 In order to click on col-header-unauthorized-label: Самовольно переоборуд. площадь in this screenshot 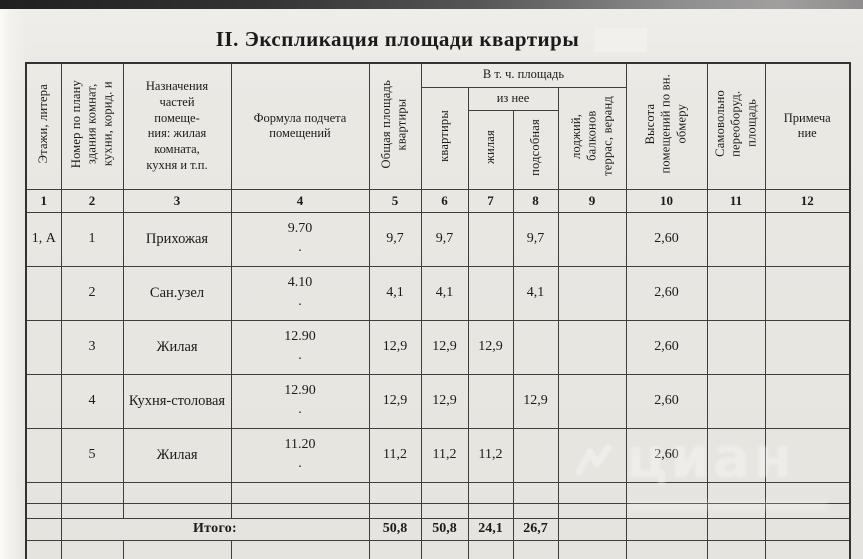, I will do `click(735, 124)`.